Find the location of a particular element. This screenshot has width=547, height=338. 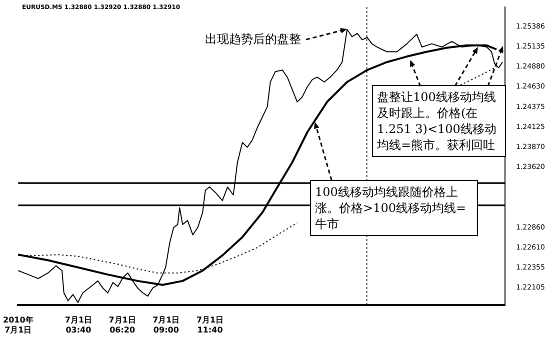

x-tick-label: 7月1日 03:40 is located at coordinates (78, 325).